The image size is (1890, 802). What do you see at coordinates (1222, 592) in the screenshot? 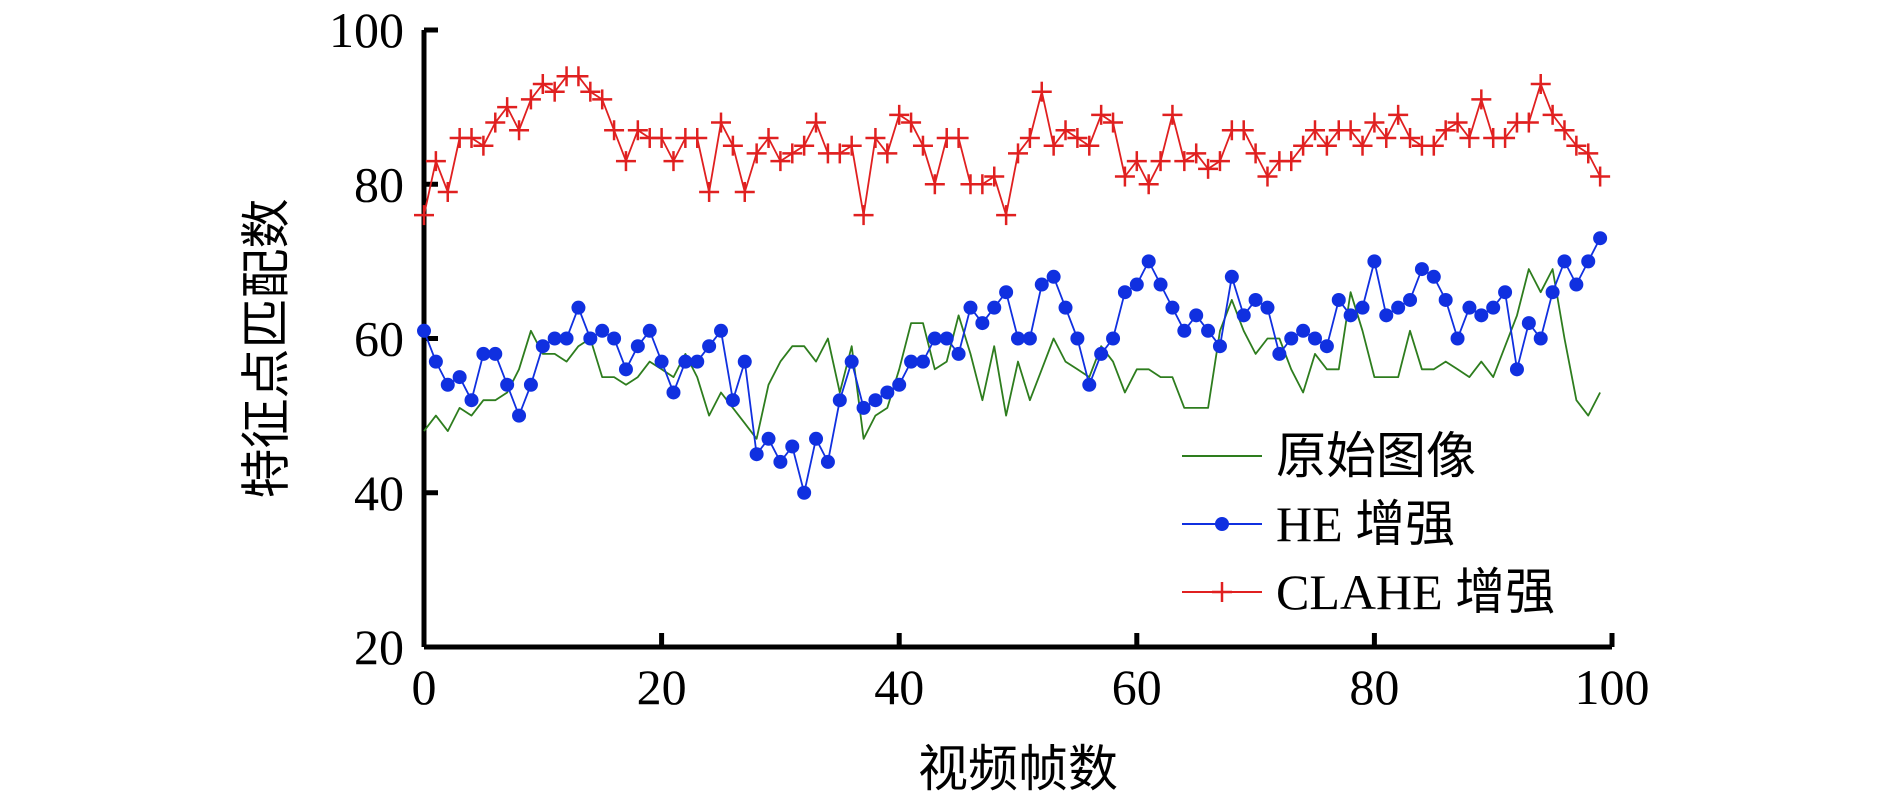
I see `legend-marker` at bounding box center [1222, 592].